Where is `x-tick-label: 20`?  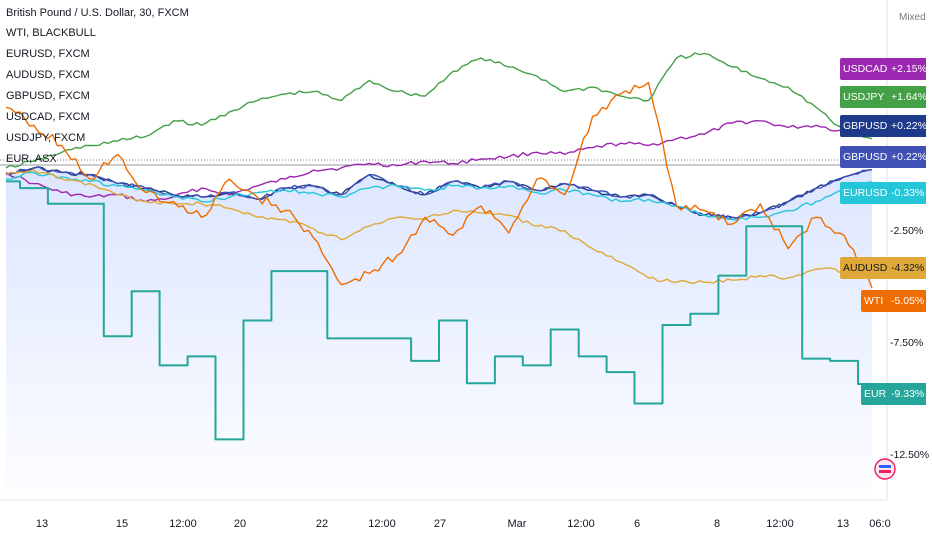 x-tick-label: 20 is located at coordinates (240, 524).